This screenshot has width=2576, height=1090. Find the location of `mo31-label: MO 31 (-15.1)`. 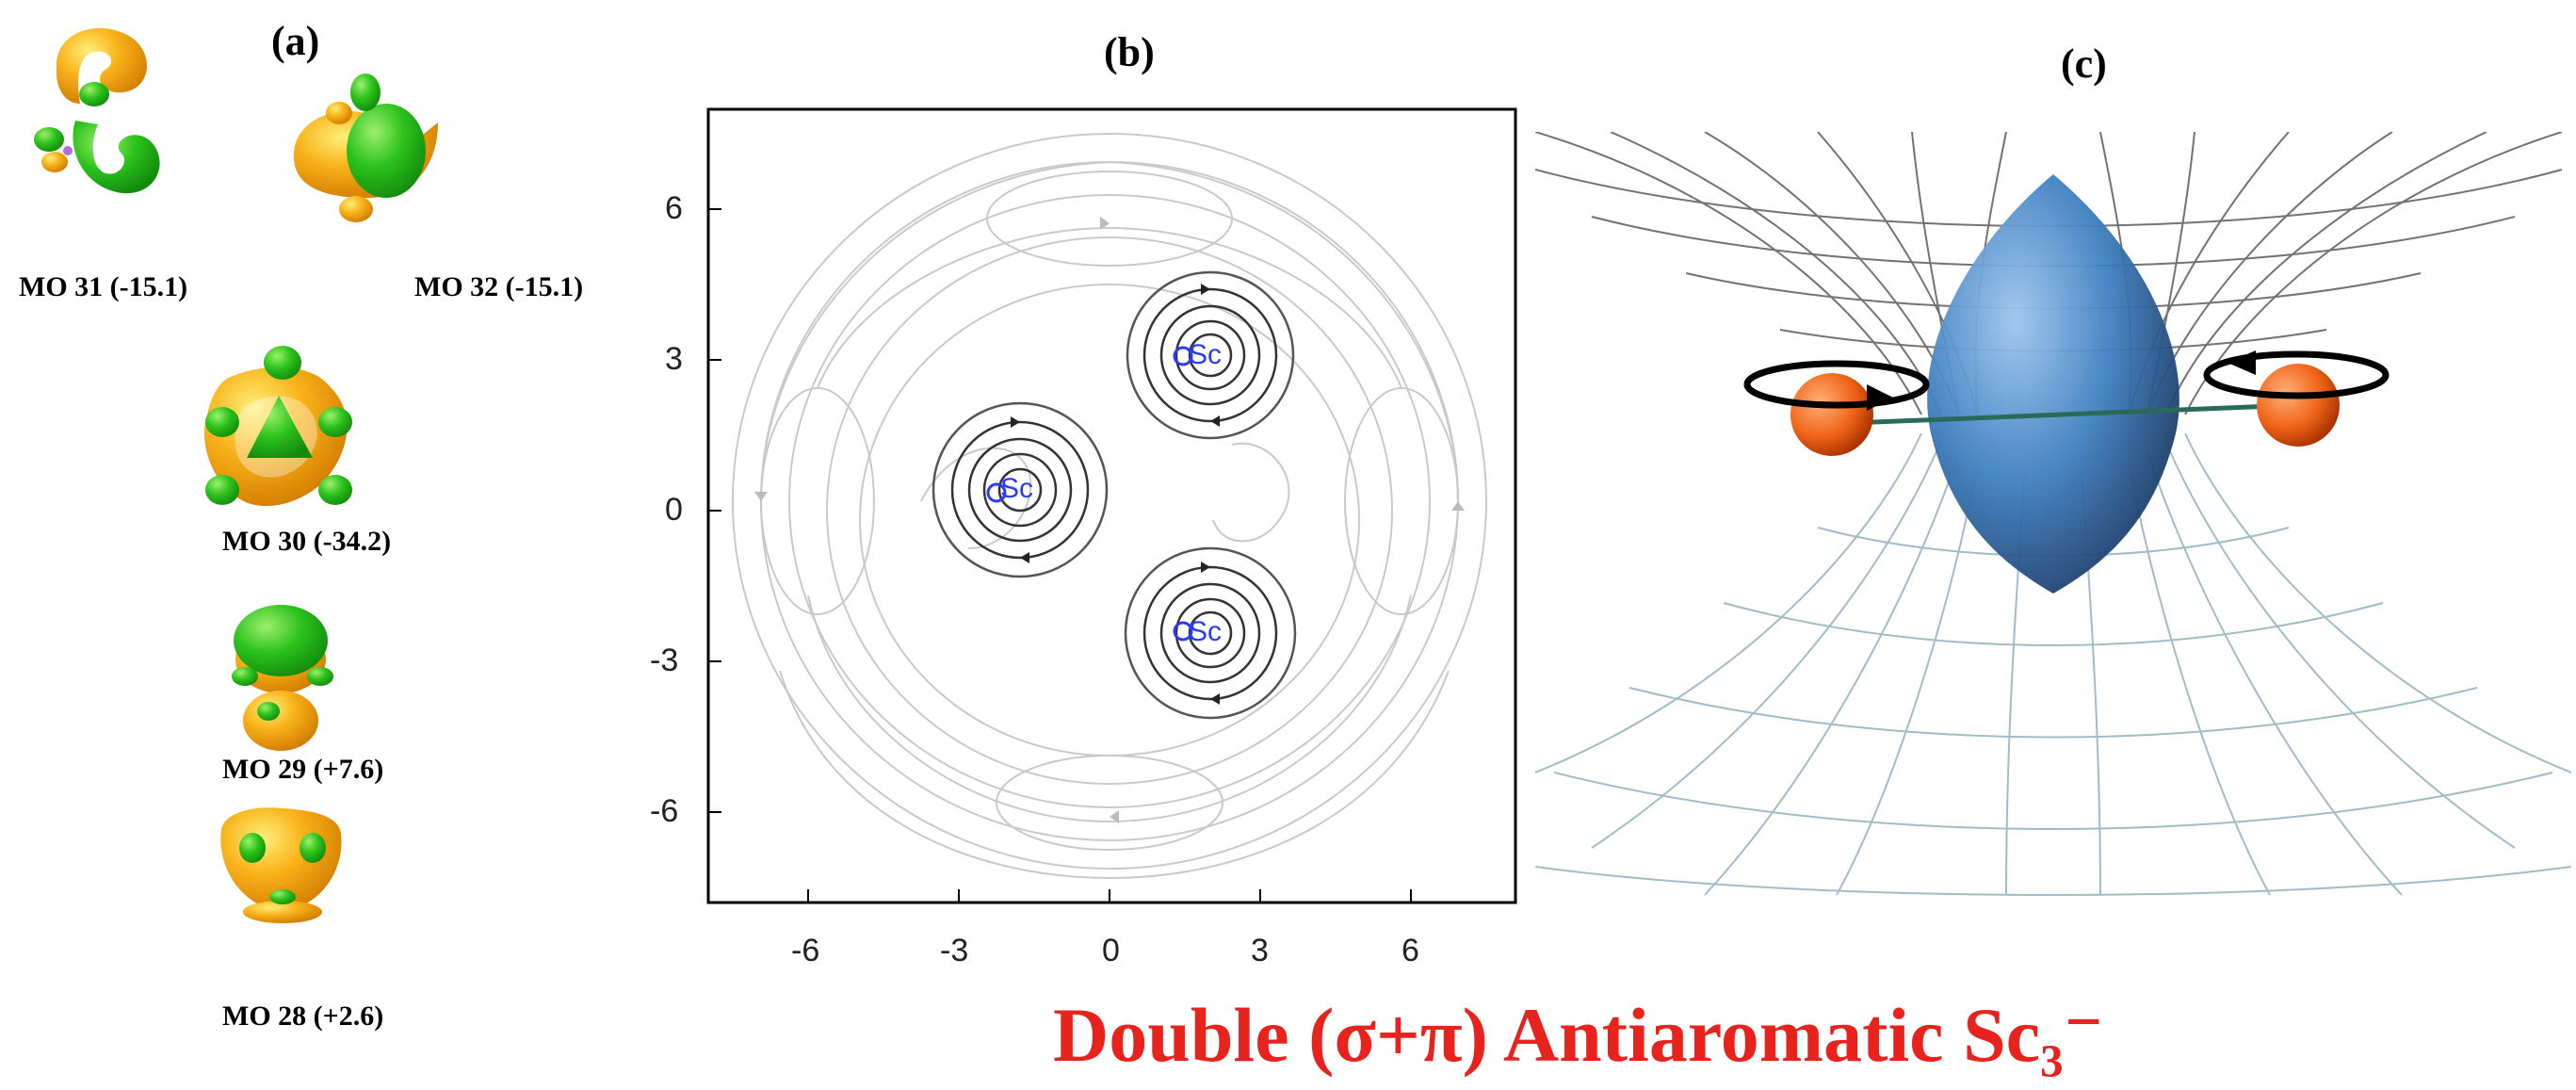

mo31-label: MO 31 (-15.1) is located at coordinates (103, 286).